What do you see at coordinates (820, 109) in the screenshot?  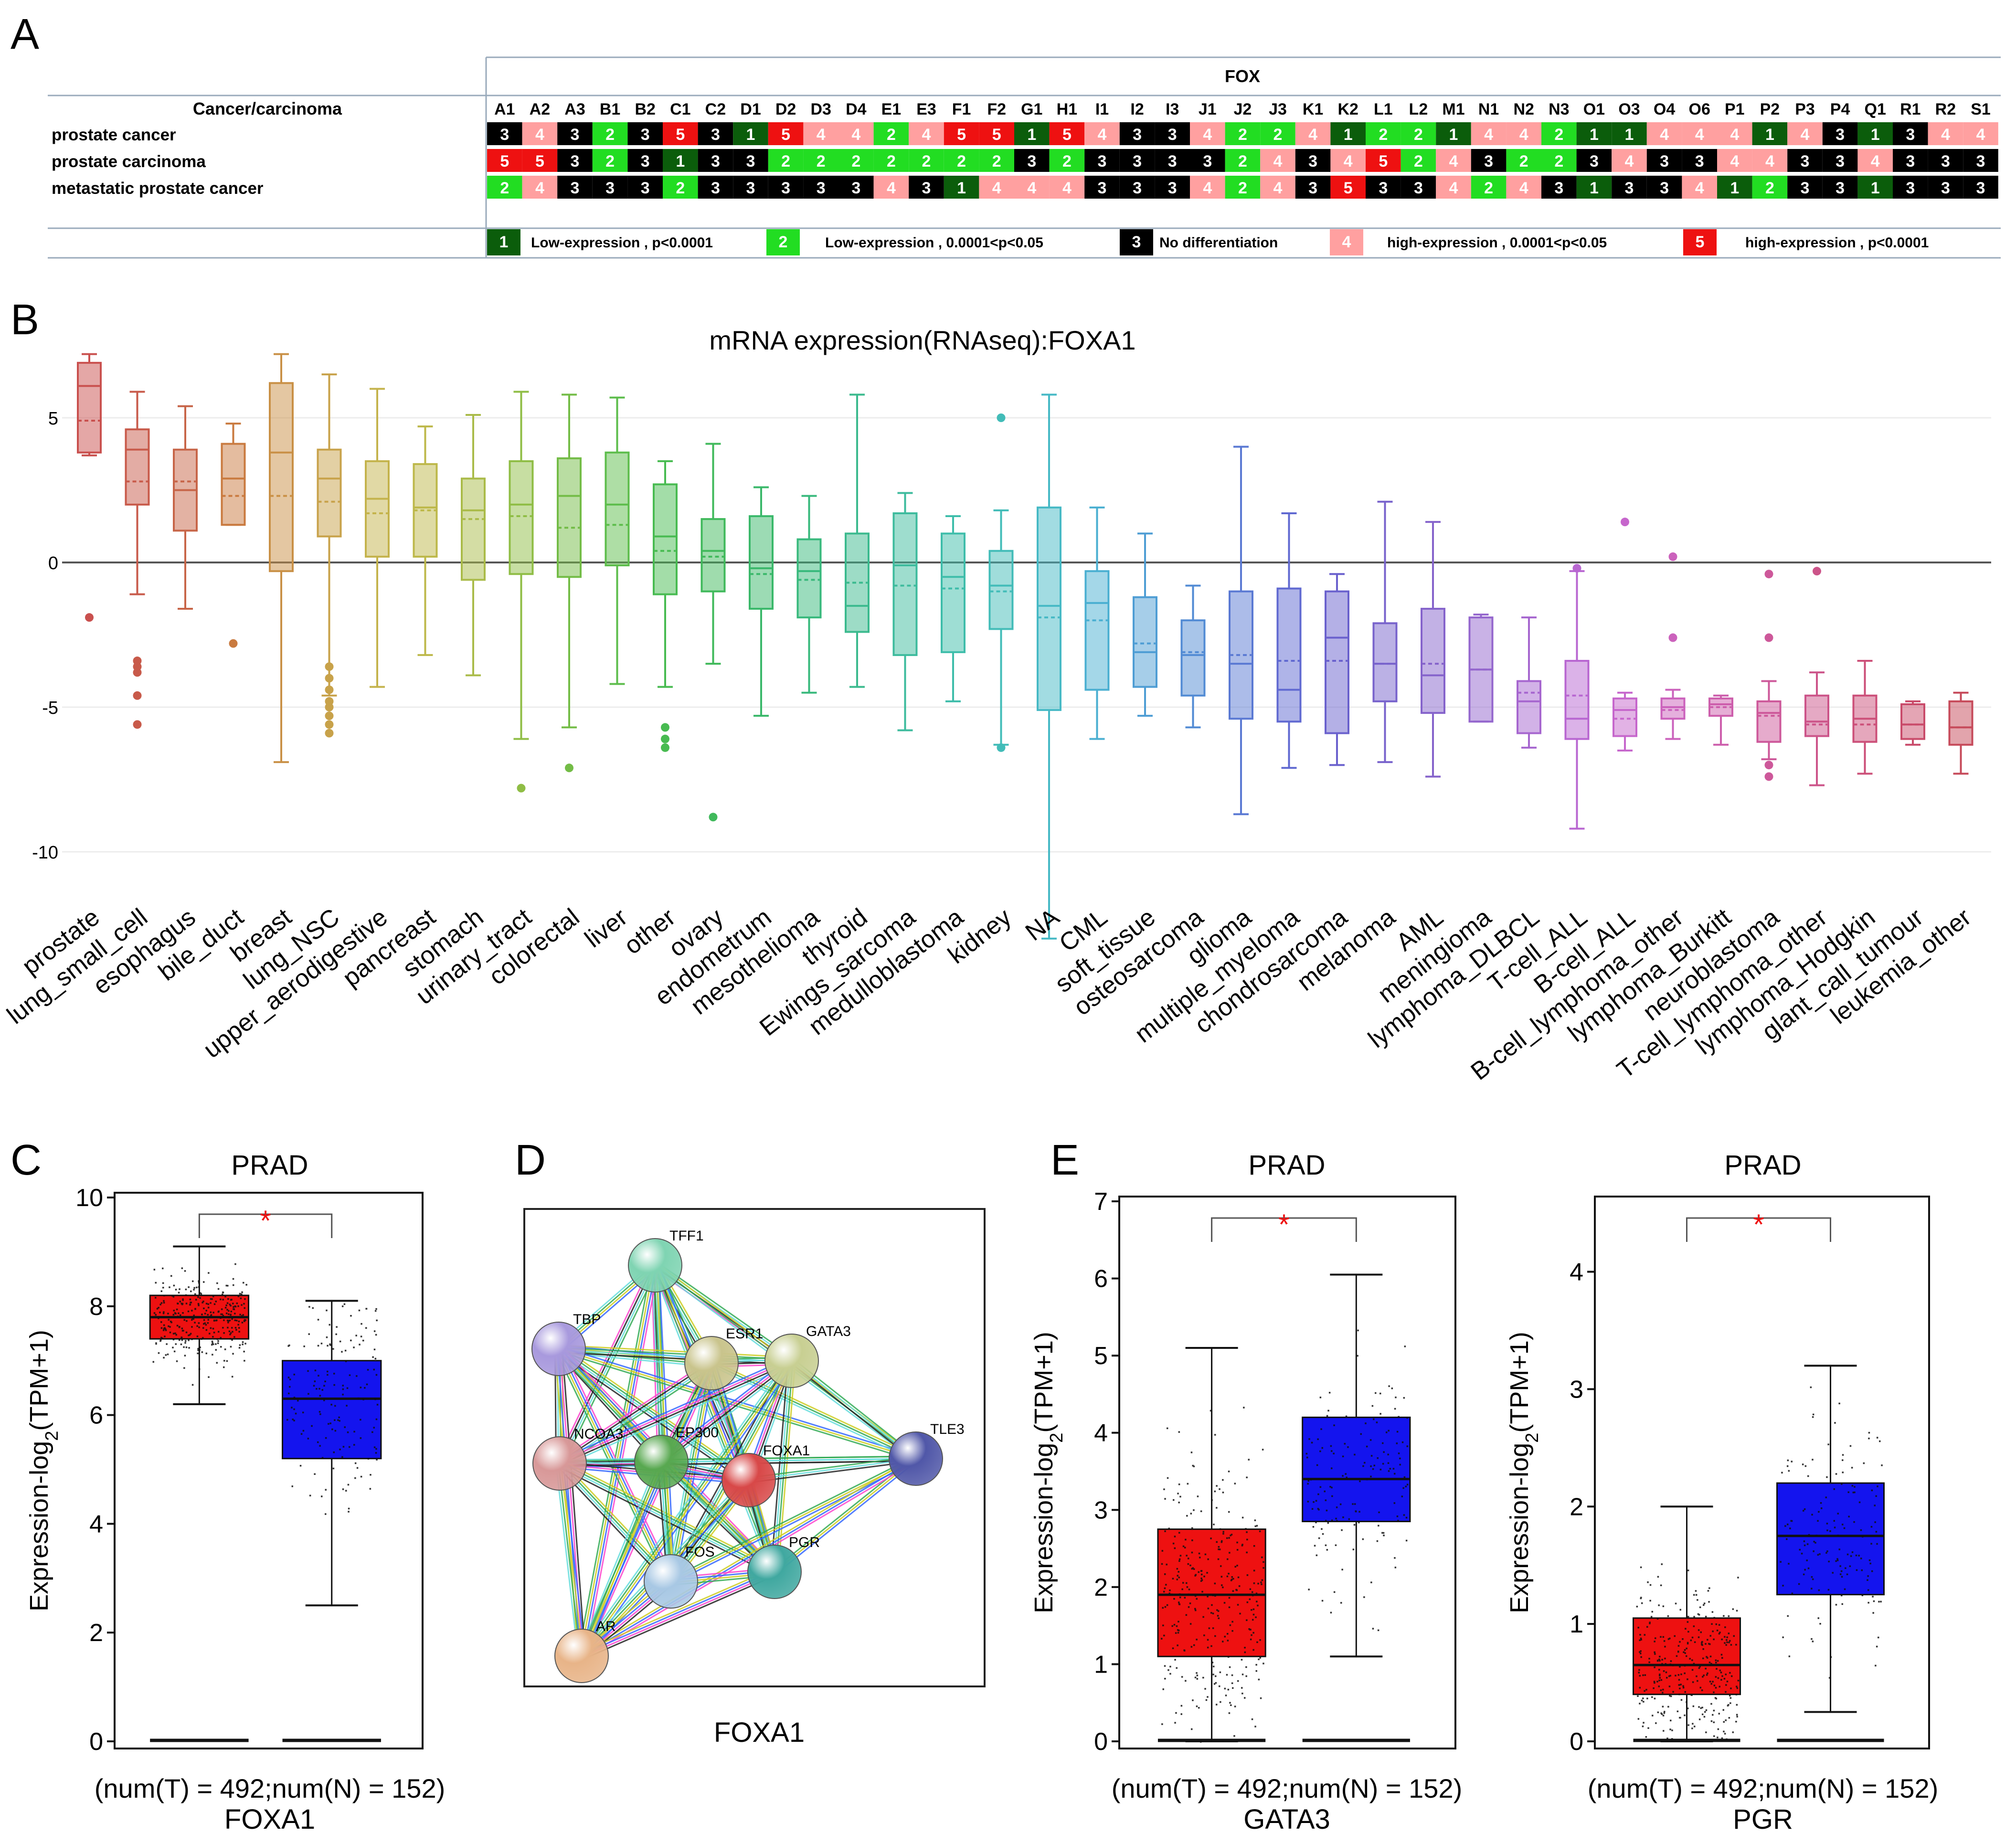 I see `table-column-header: D3` at bounding box center [820, 109].